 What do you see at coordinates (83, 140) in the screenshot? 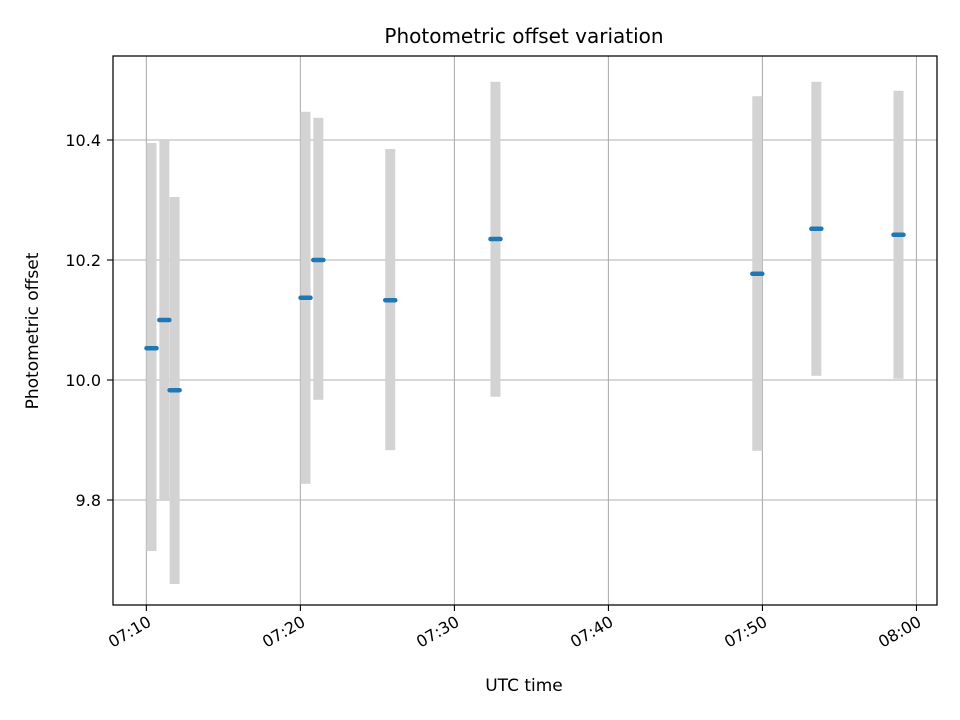
I see `y-tick-label: 10.4` at bounding box center [83, 140].